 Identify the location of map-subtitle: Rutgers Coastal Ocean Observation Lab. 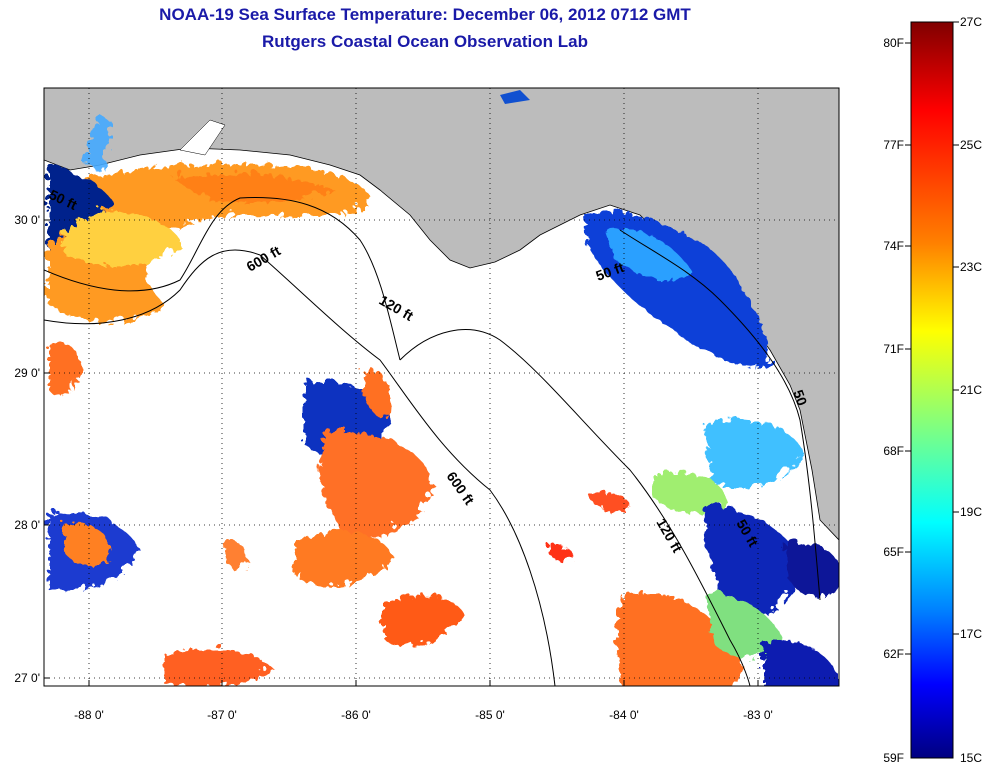
(425, 41).